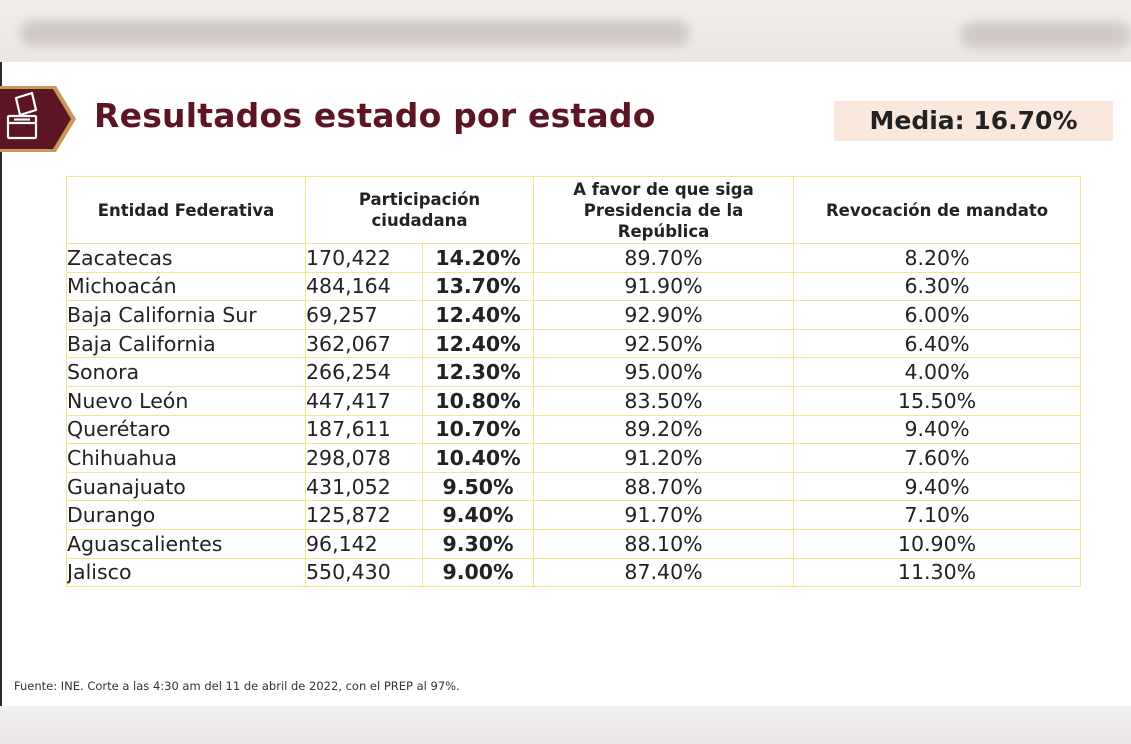 This screenshot has width=1131, height=744. What do you see at coordinates (364, 543) in the screenshot?
I see `cell-votos: 96,142` at bounding box center [364, 543].